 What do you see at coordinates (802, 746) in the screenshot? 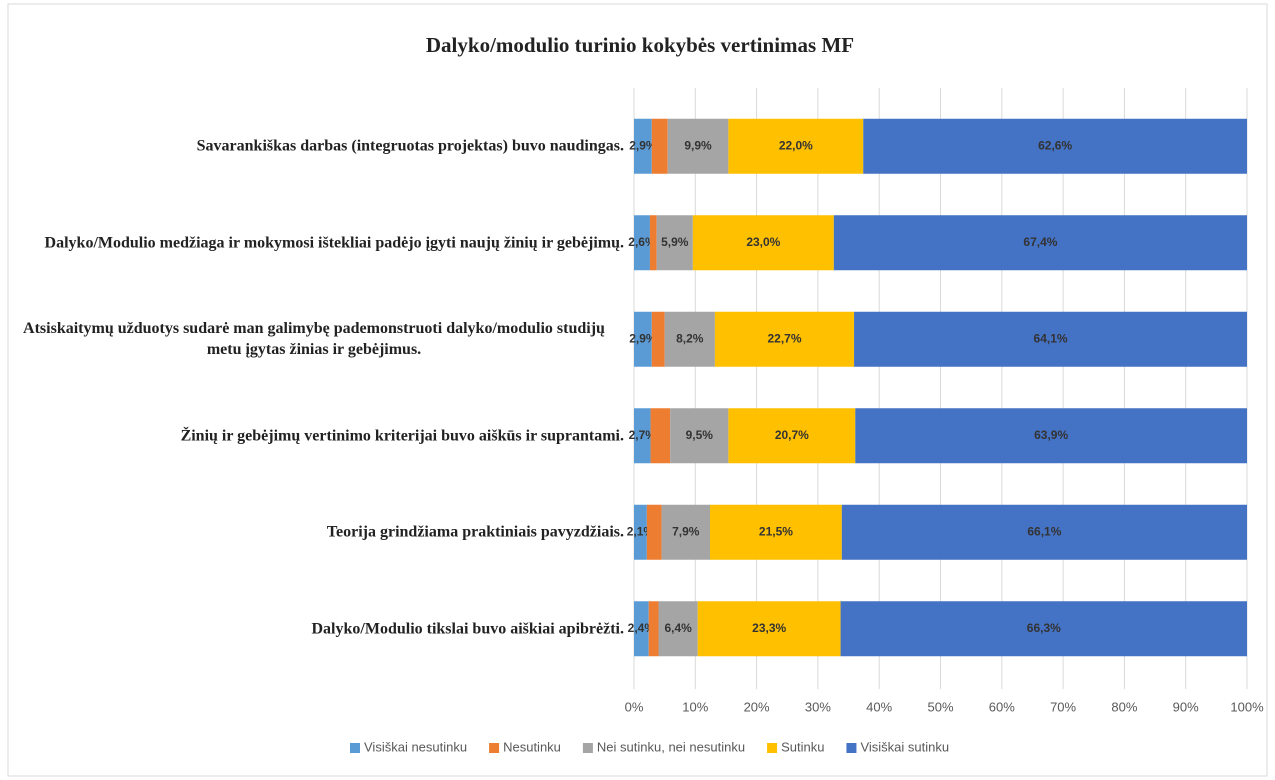
I see `legend-label: Sutinku` at bounding box center [802, 746].